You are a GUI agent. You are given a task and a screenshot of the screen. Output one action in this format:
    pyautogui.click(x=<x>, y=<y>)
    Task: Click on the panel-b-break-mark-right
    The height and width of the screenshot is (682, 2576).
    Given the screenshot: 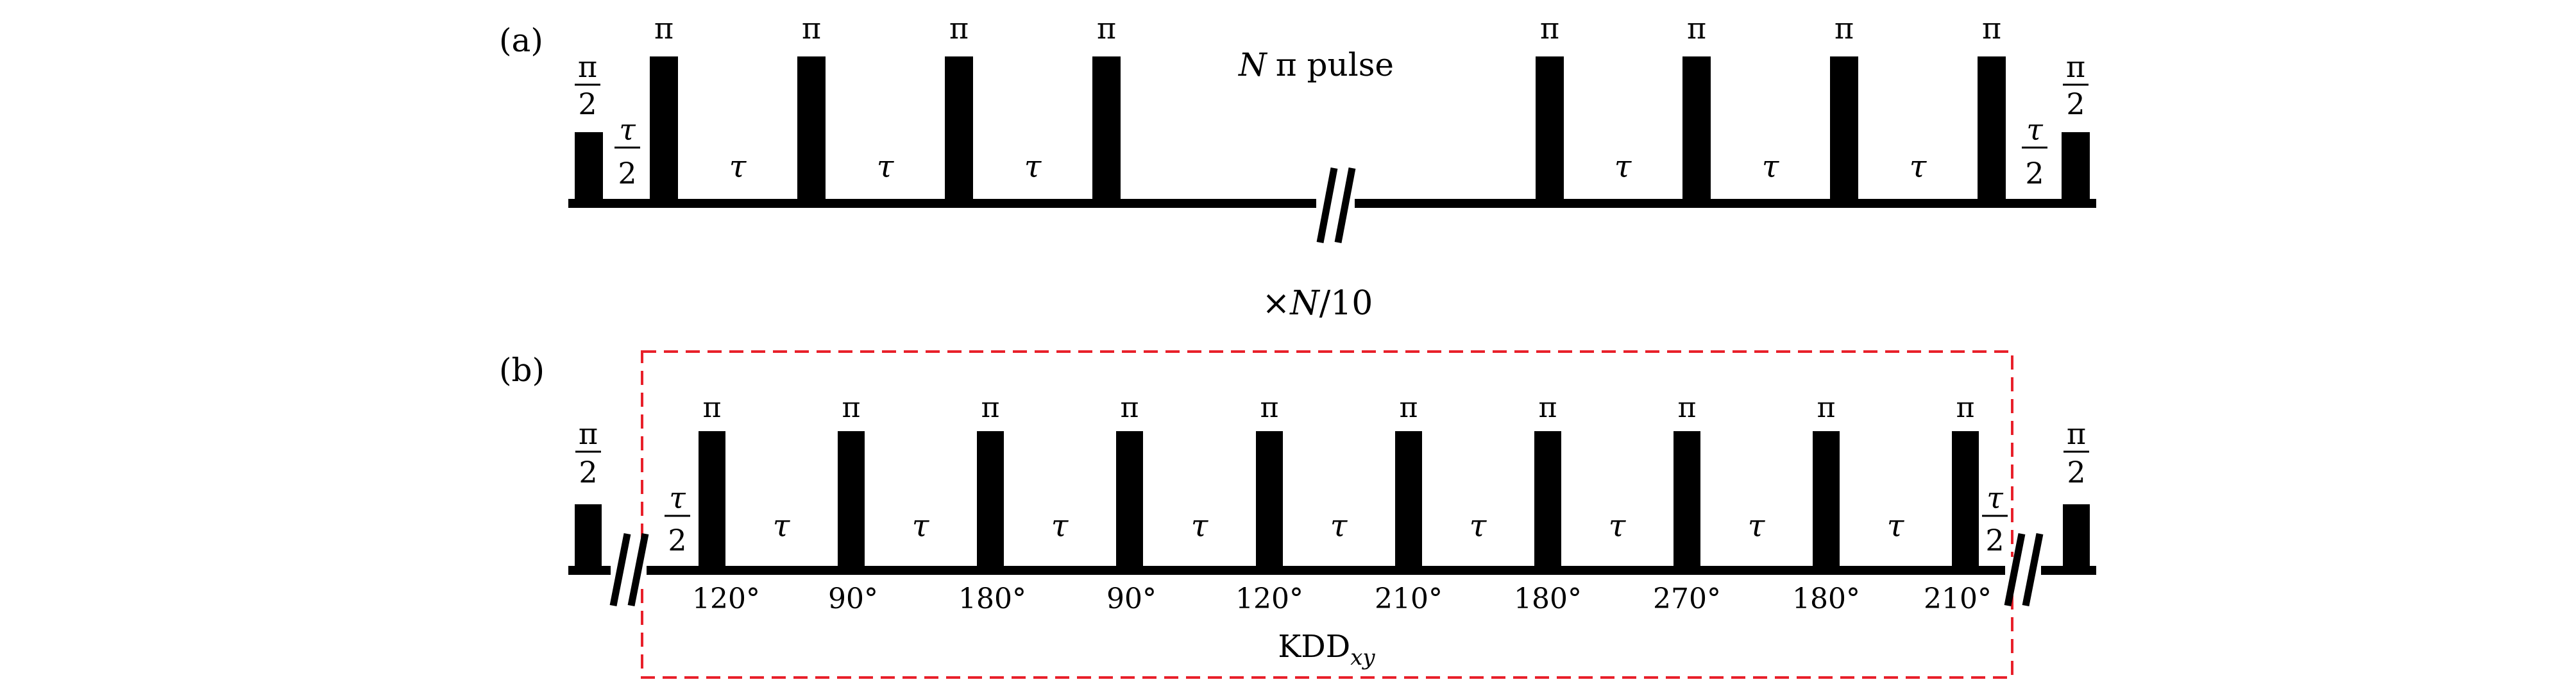 What is the action you would take?
    pyautogui.click(x=2024, y=570)
    